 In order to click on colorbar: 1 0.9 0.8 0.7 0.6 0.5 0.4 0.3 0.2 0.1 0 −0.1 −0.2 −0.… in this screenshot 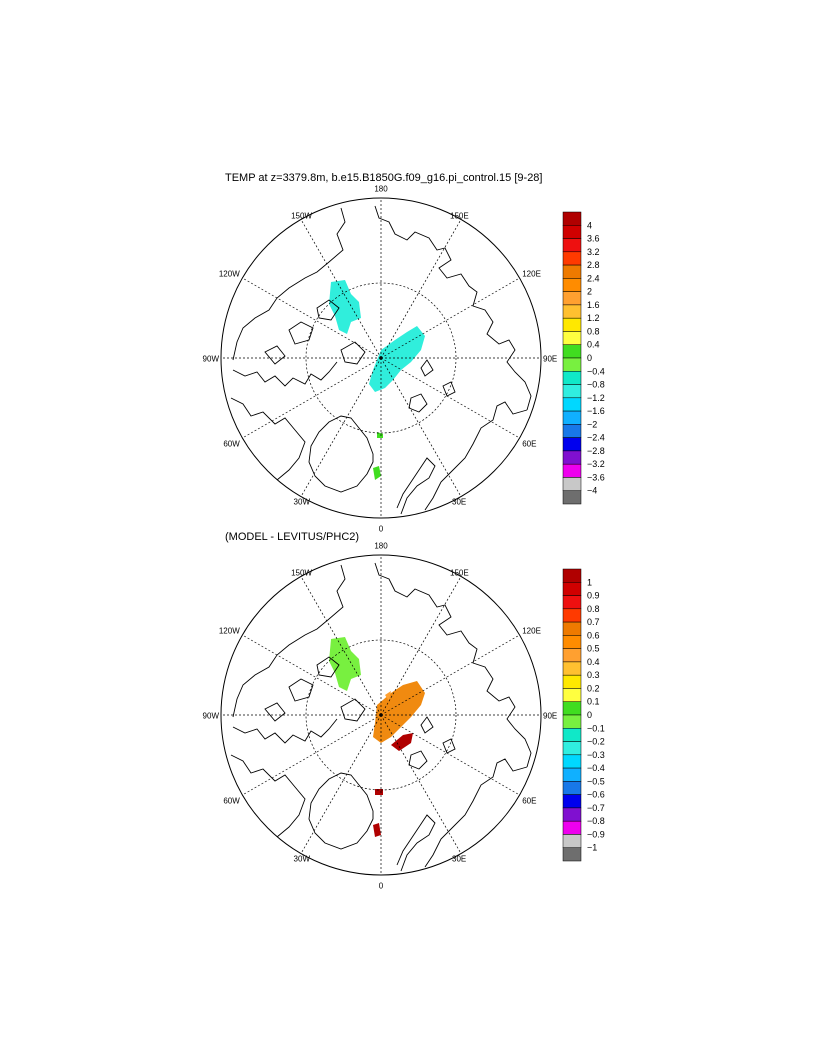, I will do `click(583, 715)`.